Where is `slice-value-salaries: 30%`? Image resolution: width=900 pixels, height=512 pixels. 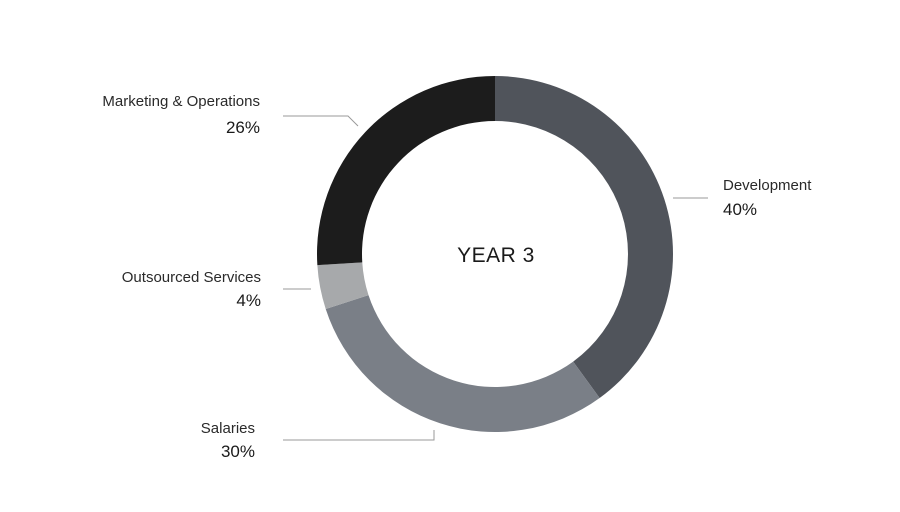
slice-value-salaries: 30% is located at coordinates (238, 451).